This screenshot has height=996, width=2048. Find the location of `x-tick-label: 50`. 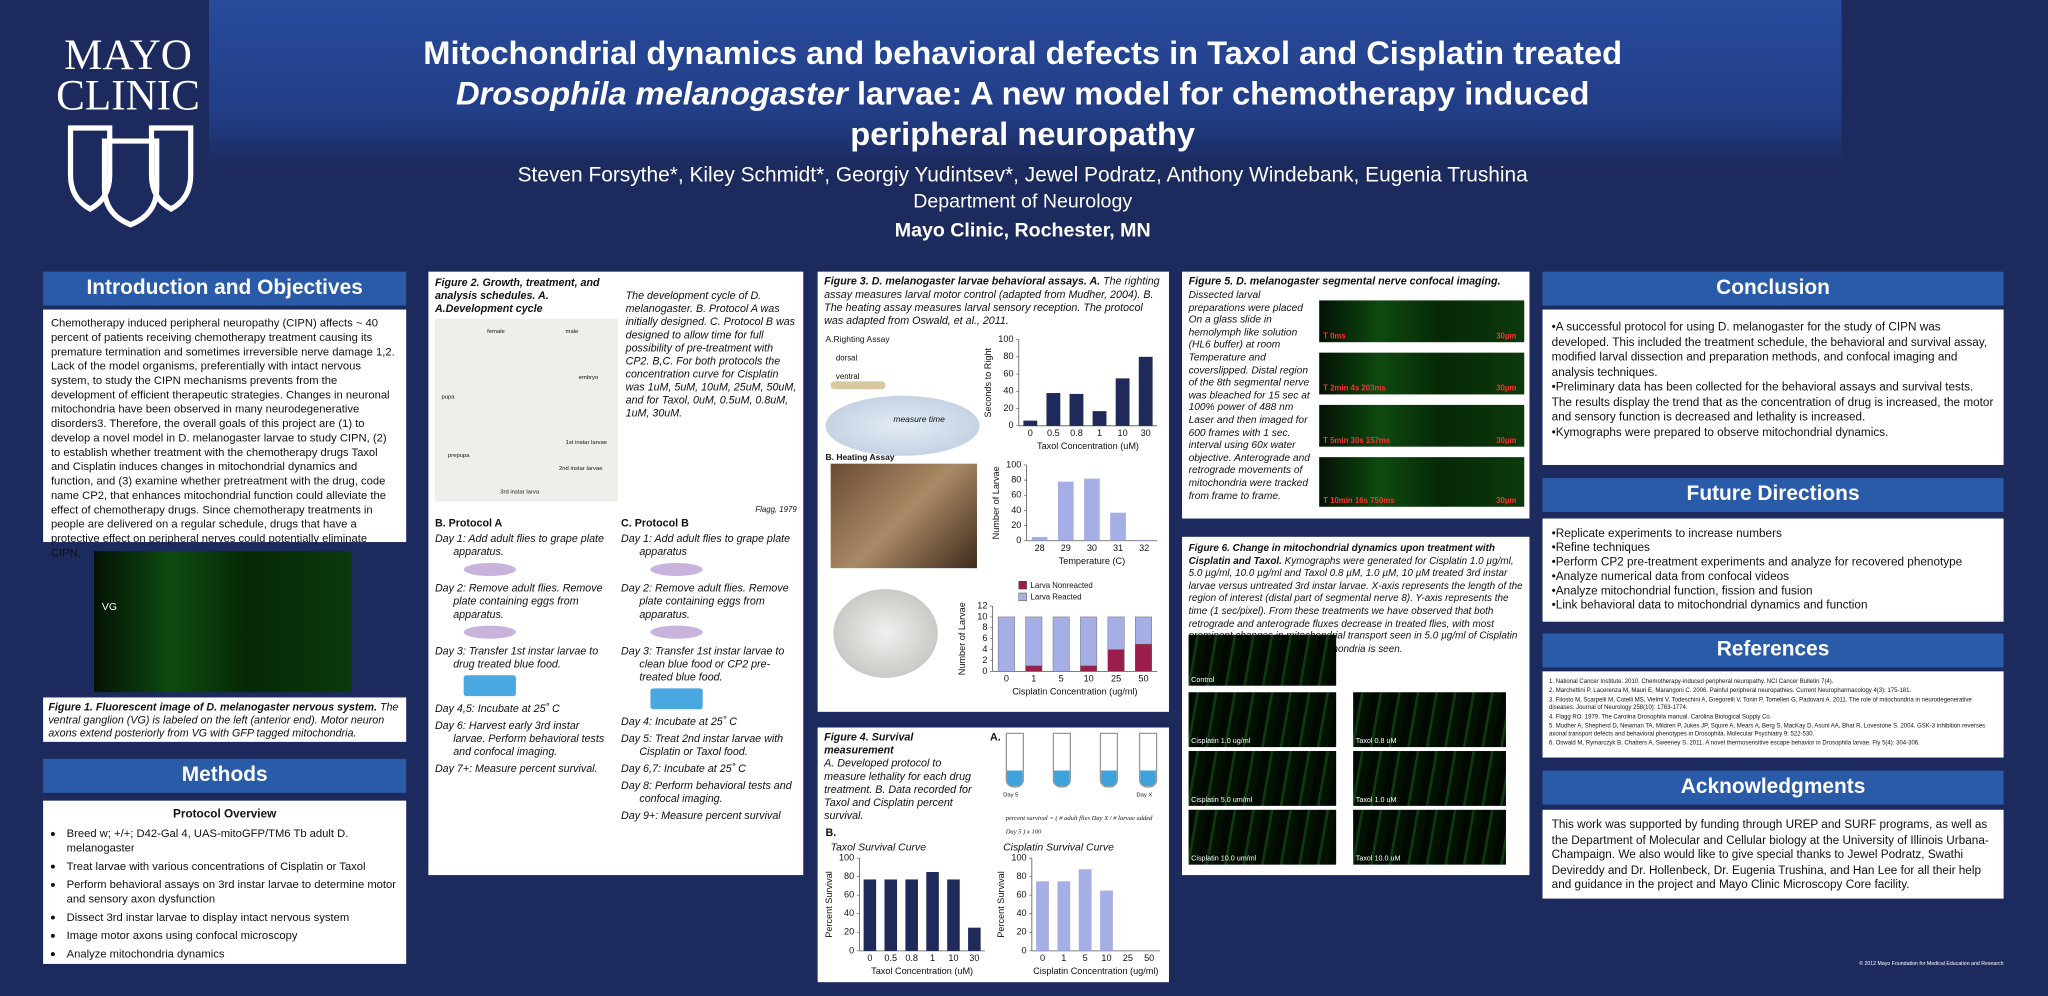

x-tick-label: 50 is located at coordinates (1149, 958).